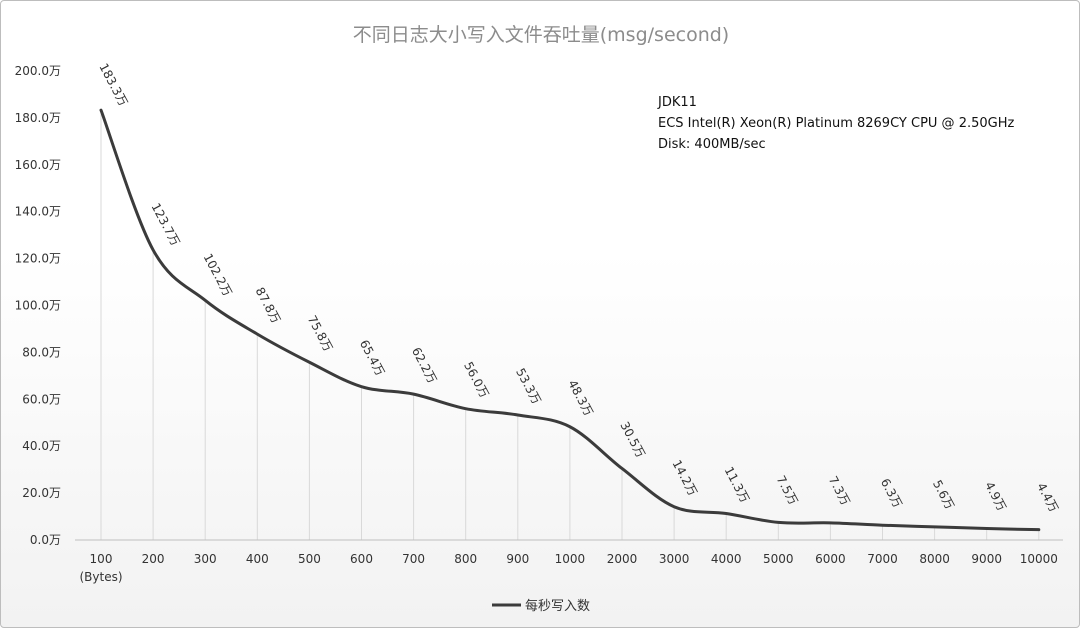 This screenshot has width=1080, height=629. I want to click on data-label: 4.9万, so click(995, 496).